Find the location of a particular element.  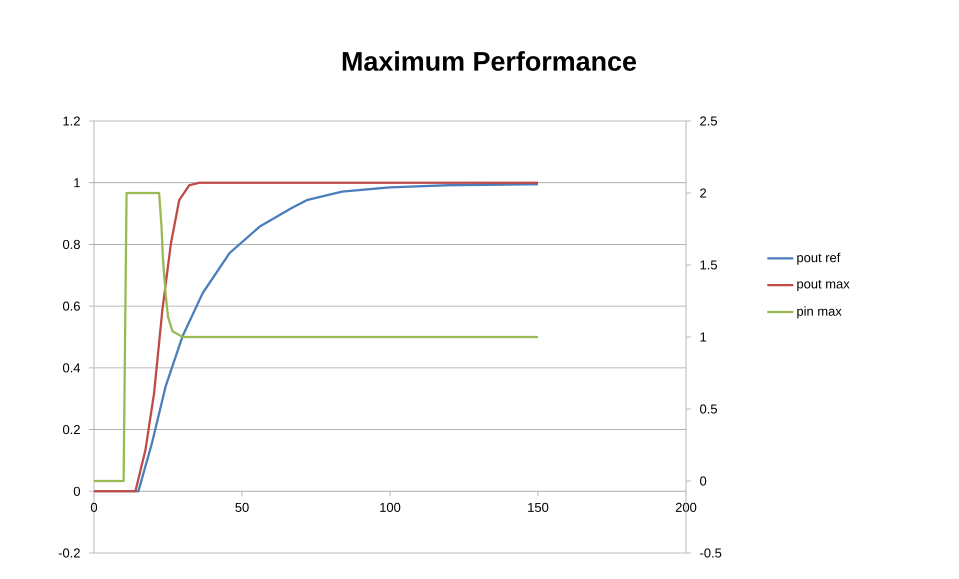

legend-label: pin max is located at coordinates (819, 312).